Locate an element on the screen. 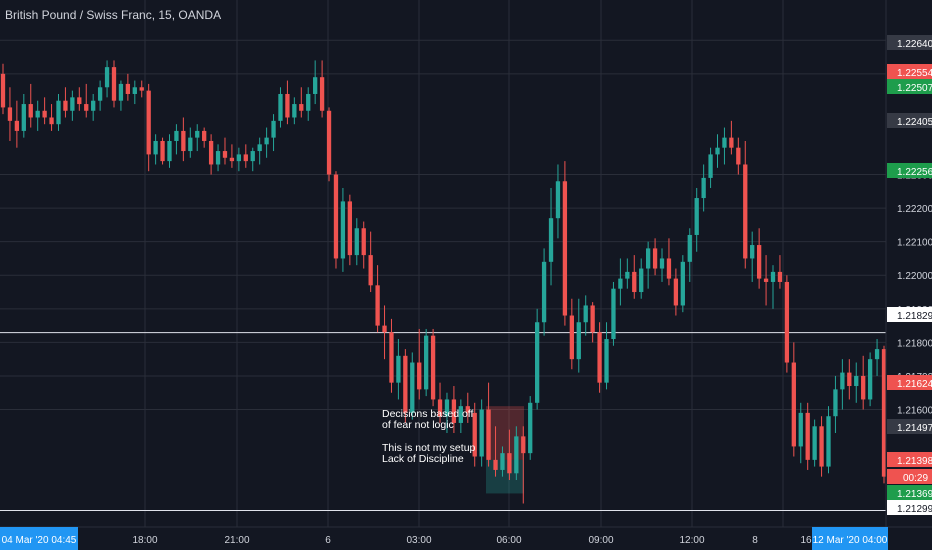 The image size is (932, 550). time-start-label-box is located at coordinates (39, 538).